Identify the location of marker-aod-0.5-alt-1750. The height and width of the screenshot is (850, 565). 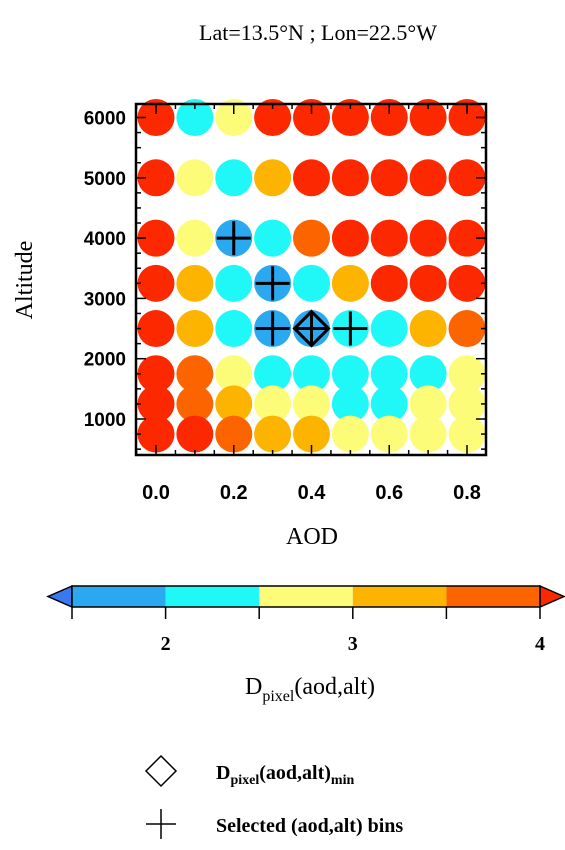
(350, 374).